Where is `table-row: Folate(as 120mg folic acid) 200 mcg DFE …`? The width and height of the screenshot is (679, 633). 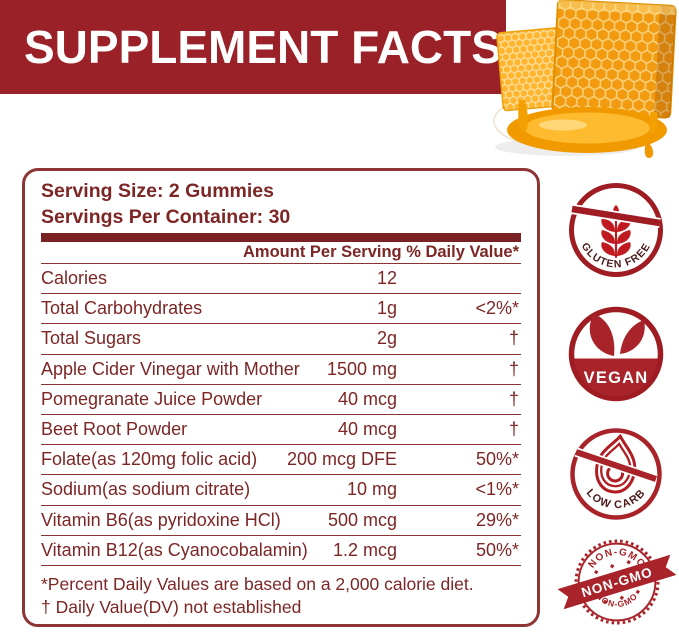
table-row: Folate(as 120mg folic acid) 200 mcg DFE … is located at coordinates (281, 460).